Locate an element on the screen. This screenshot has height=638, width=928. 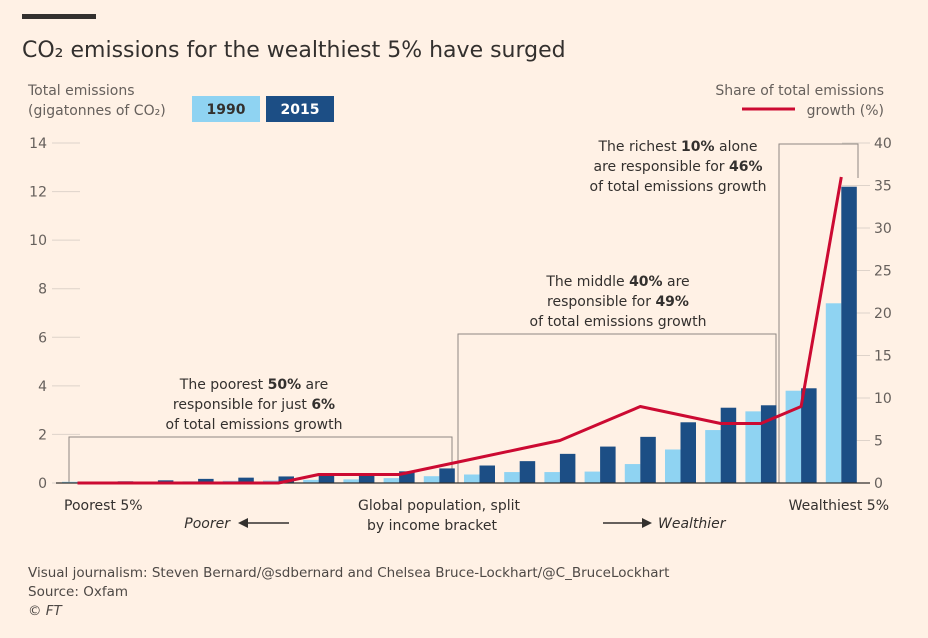
right-tick-label: 15 is located at coordinates (883, 357).